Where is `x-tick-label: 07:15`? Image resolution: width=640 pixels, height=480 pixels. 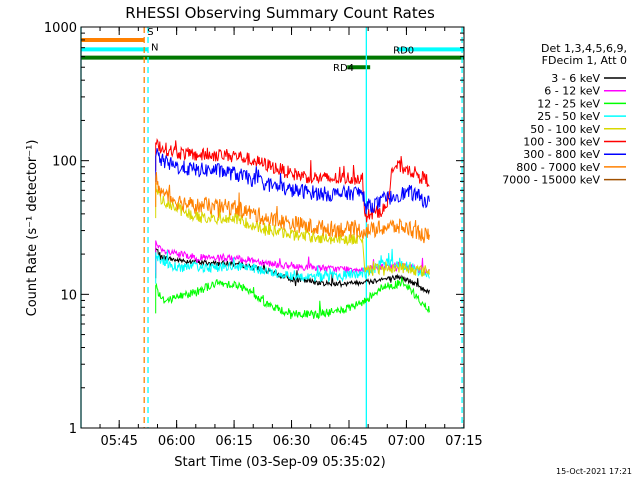
x-tick-label: 07:15 is located at coordinates (463, 441).